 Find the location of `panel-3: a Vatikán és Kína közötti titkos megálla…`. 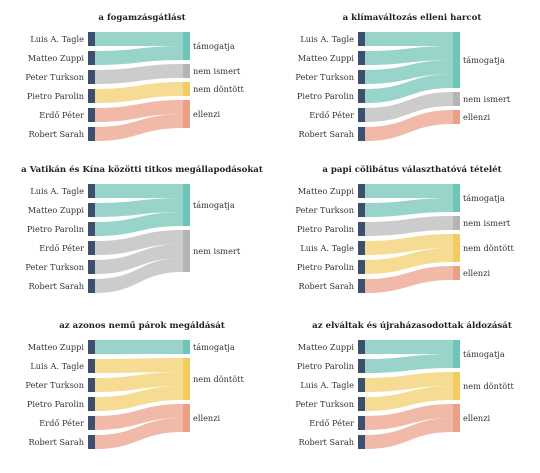

panel-3: a Vatikán és Kína közötti titkos megálla… is located at coordinates (142, 228).